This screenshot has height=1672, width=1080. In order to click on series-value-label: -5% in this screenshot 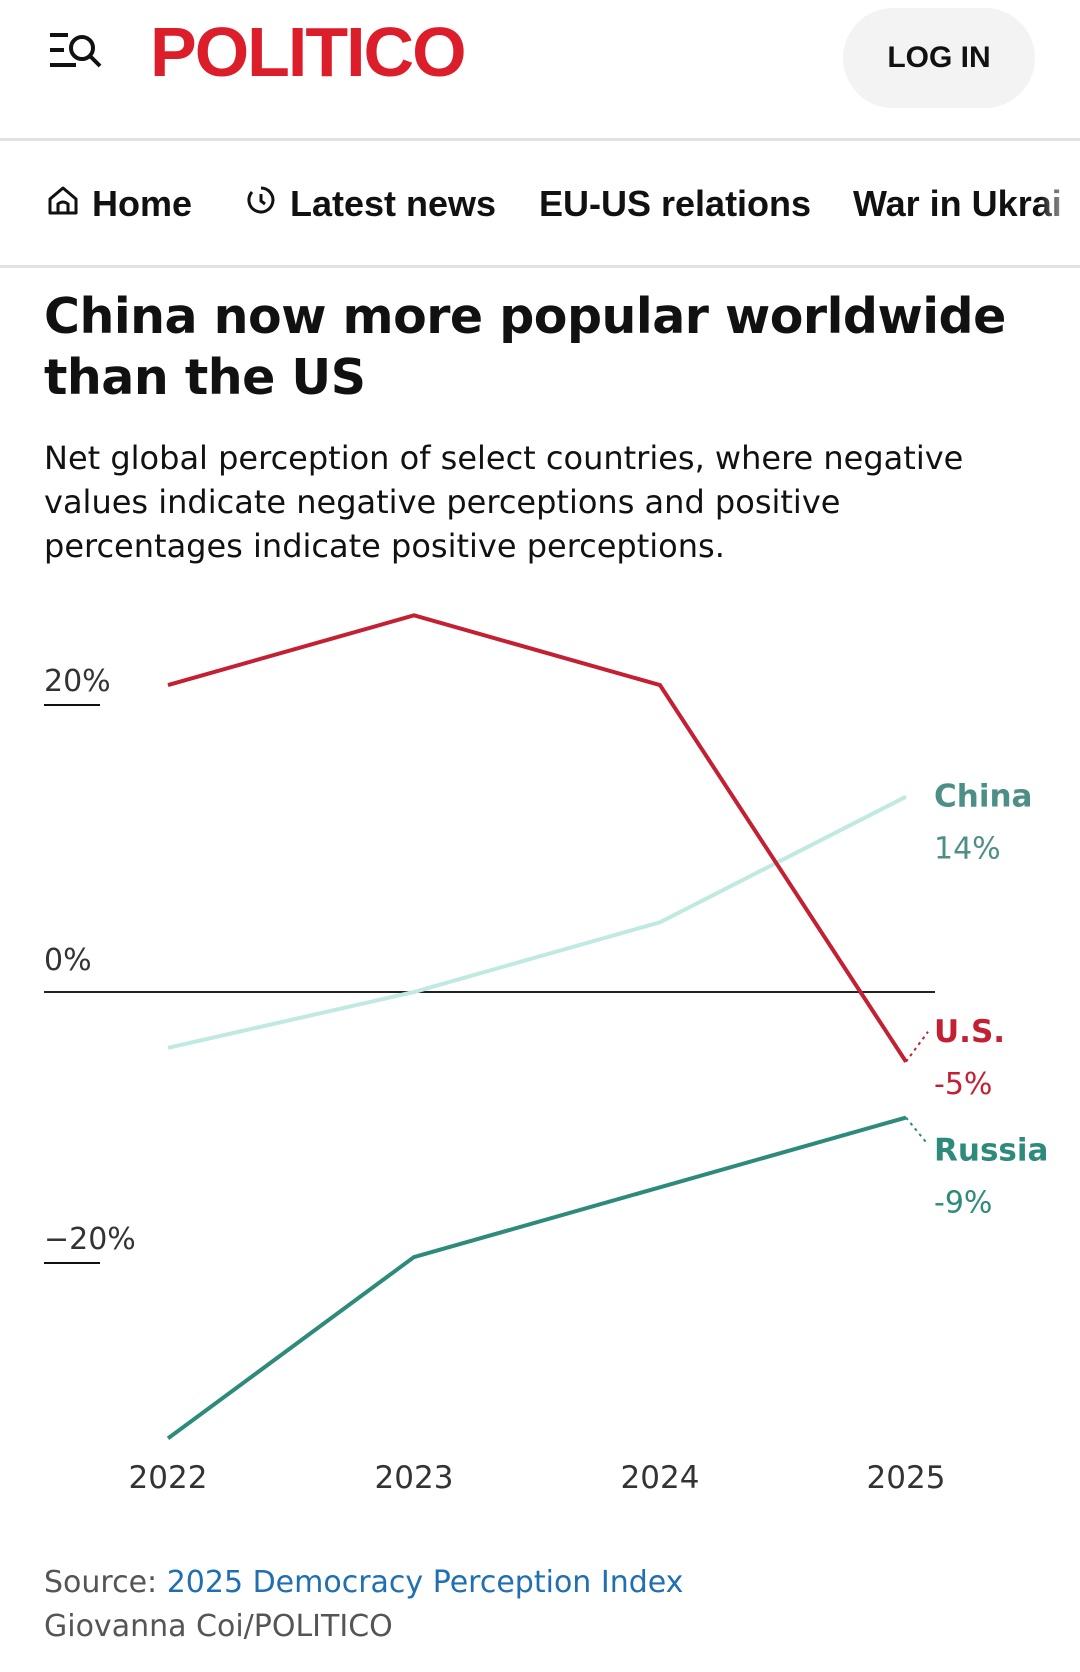, I will do `click(963, 1084)`.